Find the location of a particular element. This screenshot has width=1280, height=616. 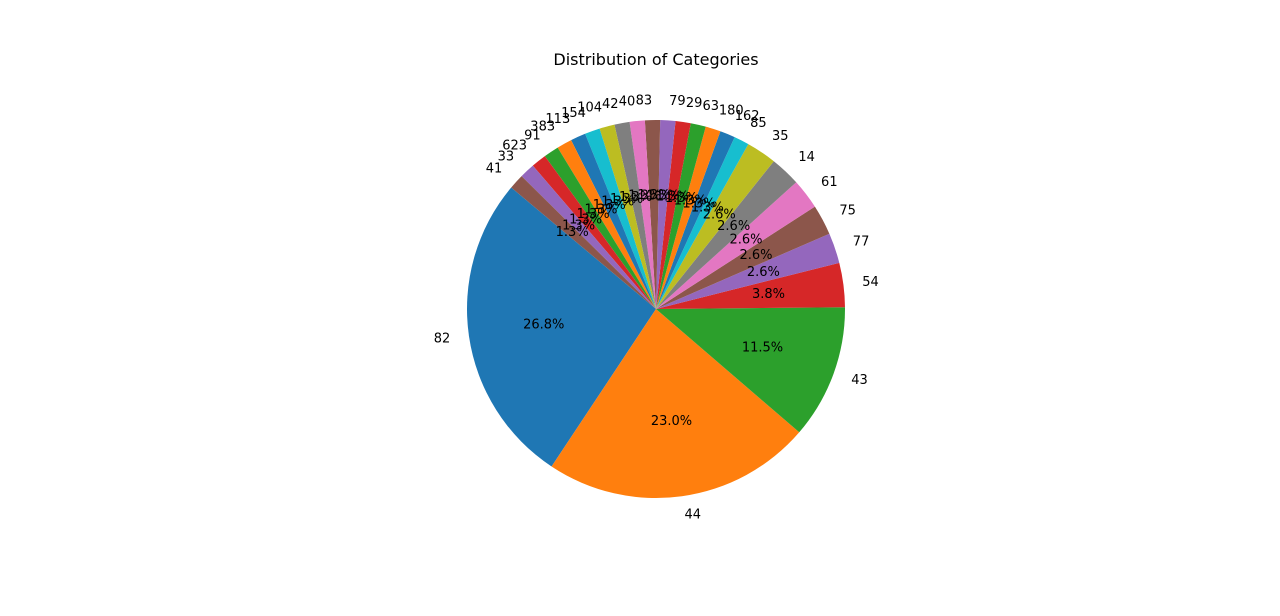

slice-label-54: 54 is located at coordinates (870, 282).